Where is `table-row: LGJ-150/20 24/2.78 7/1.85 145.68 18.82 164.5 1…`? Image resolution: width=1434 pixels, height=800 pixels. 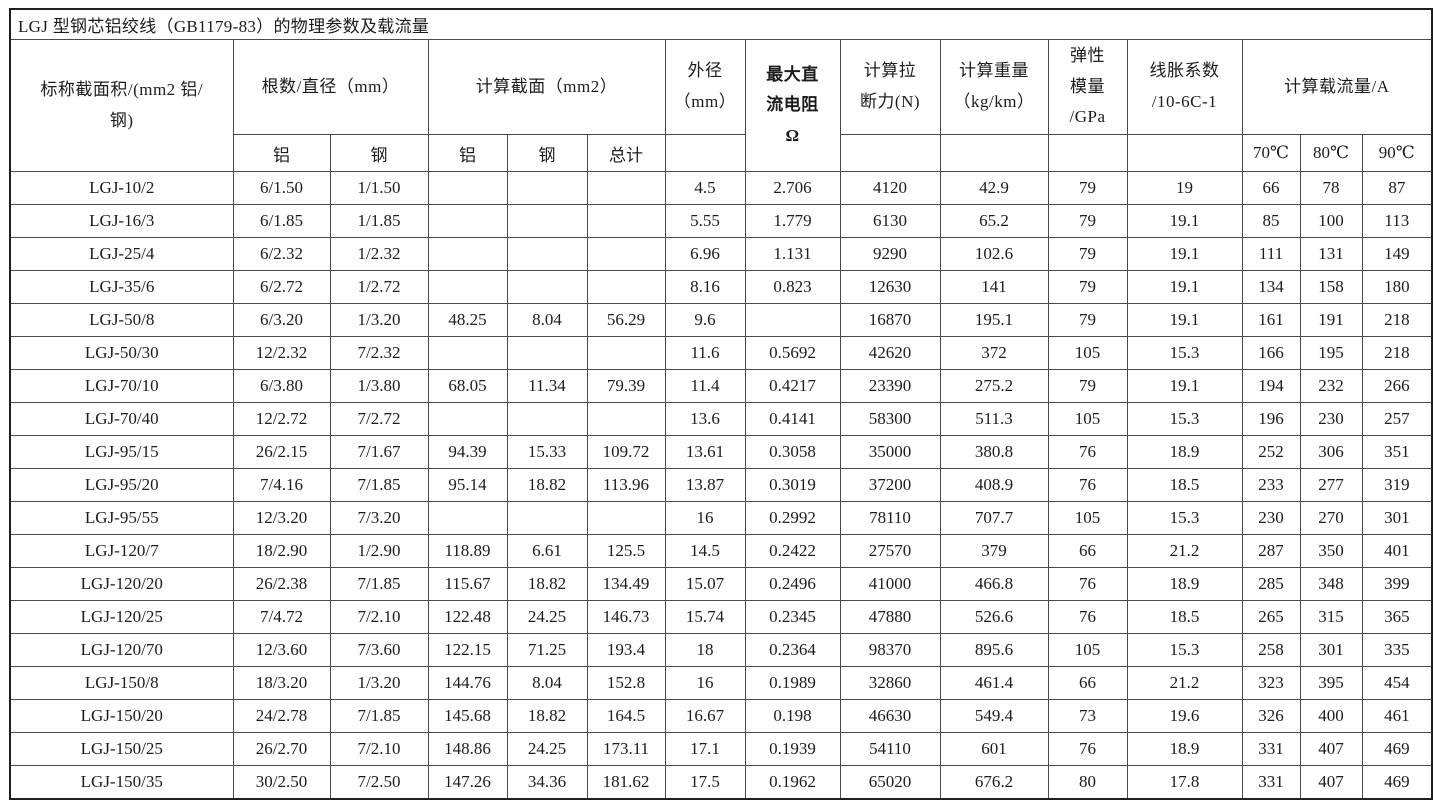
table-row: LGJ-150/20 24/2.78 7/1.85 145.68 18.82 164.5 1… is located at coordinates (721, 716).